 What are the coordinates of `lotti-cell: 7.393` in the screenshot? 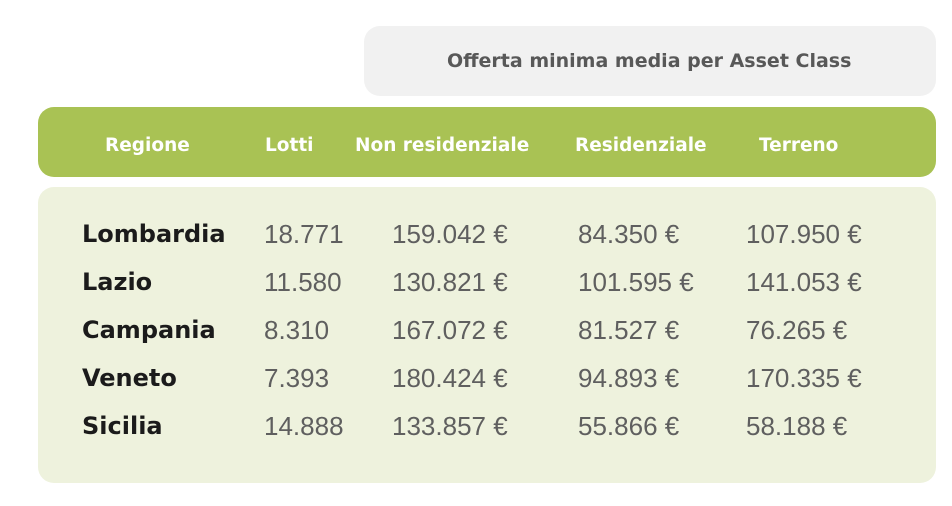 It's located at (297, 378).